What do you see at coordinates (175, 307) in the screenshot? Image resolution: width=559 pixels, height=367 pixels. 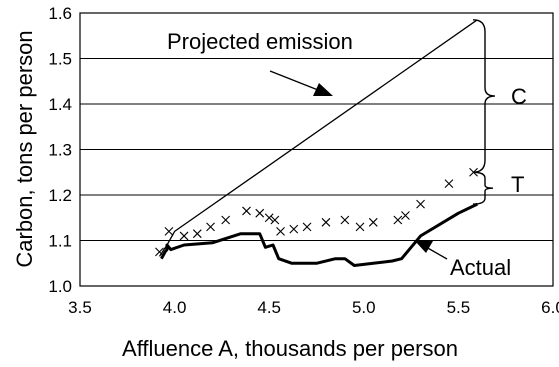 I see `x-tick-label: 4.0` at bounding box center [175, 307].